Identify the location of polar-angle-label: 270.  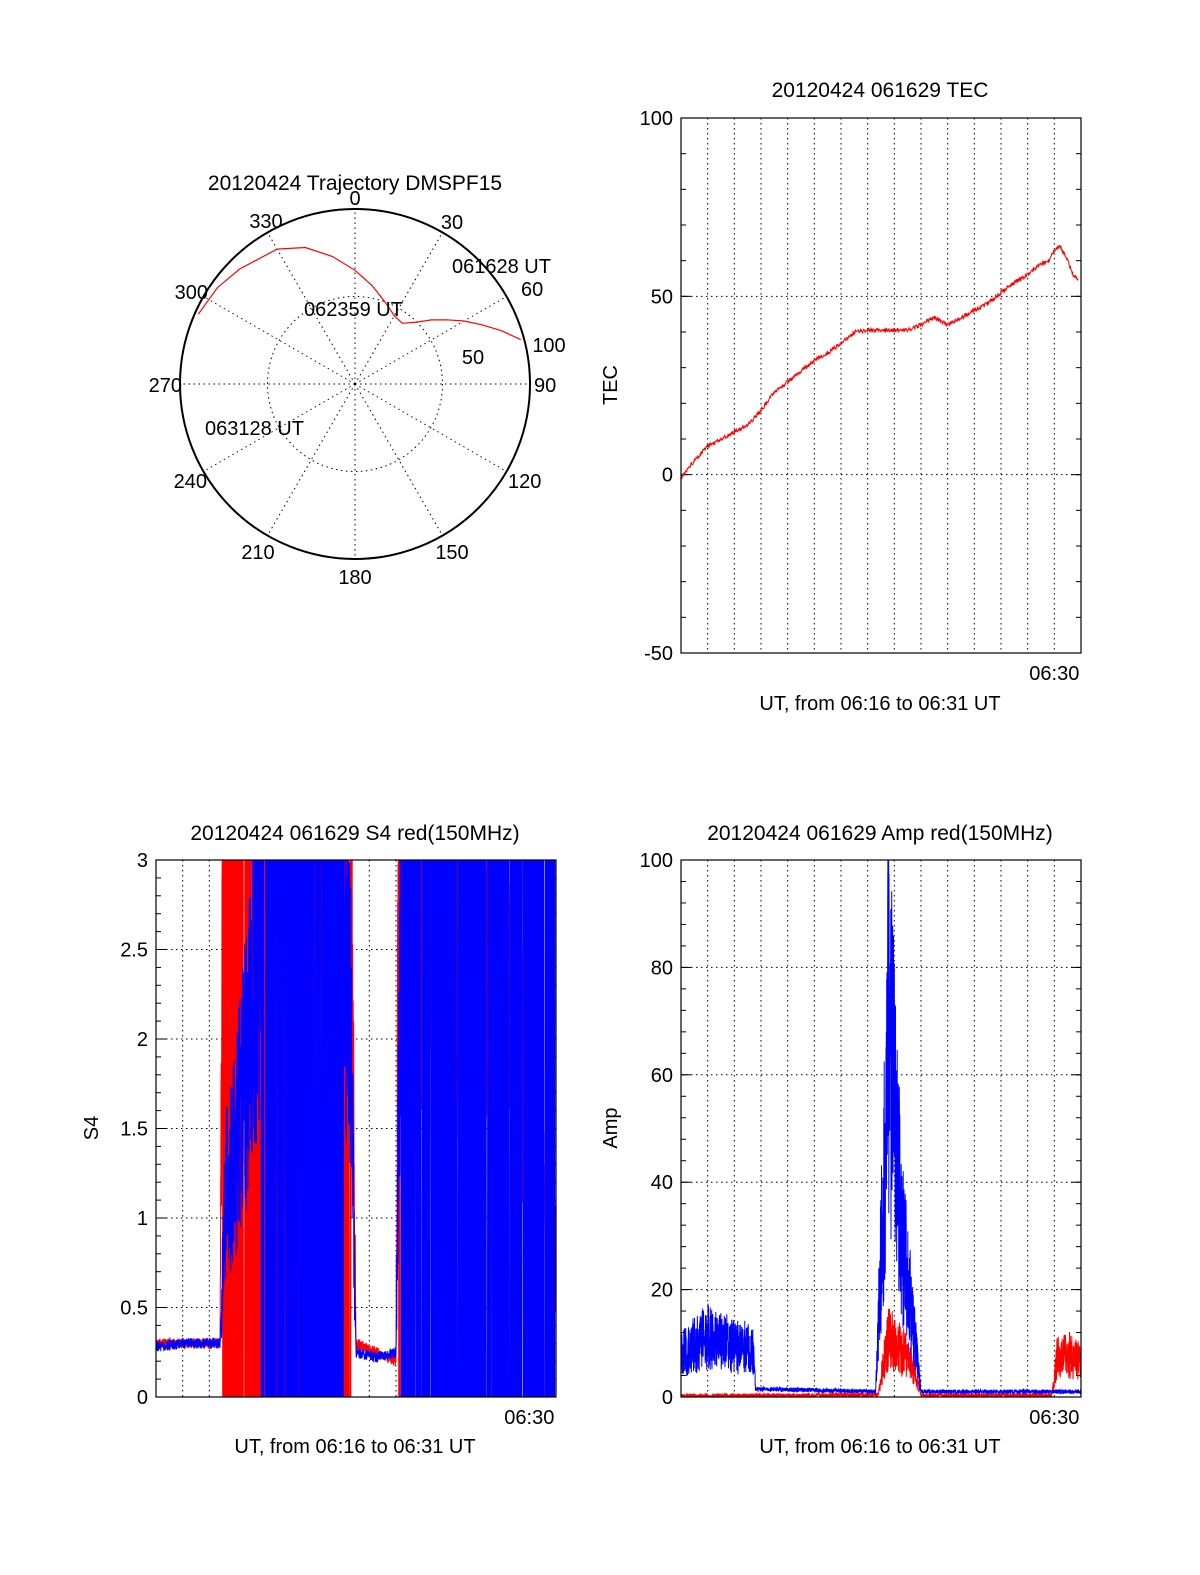
(165, 386).